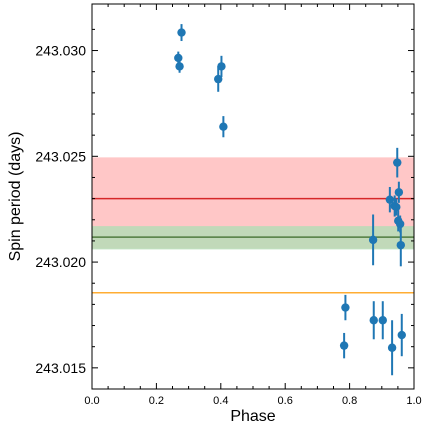  Describe the element at coordinates (413, 401) in the screenshot. I see `x-tick-label: 1.0` at that location.